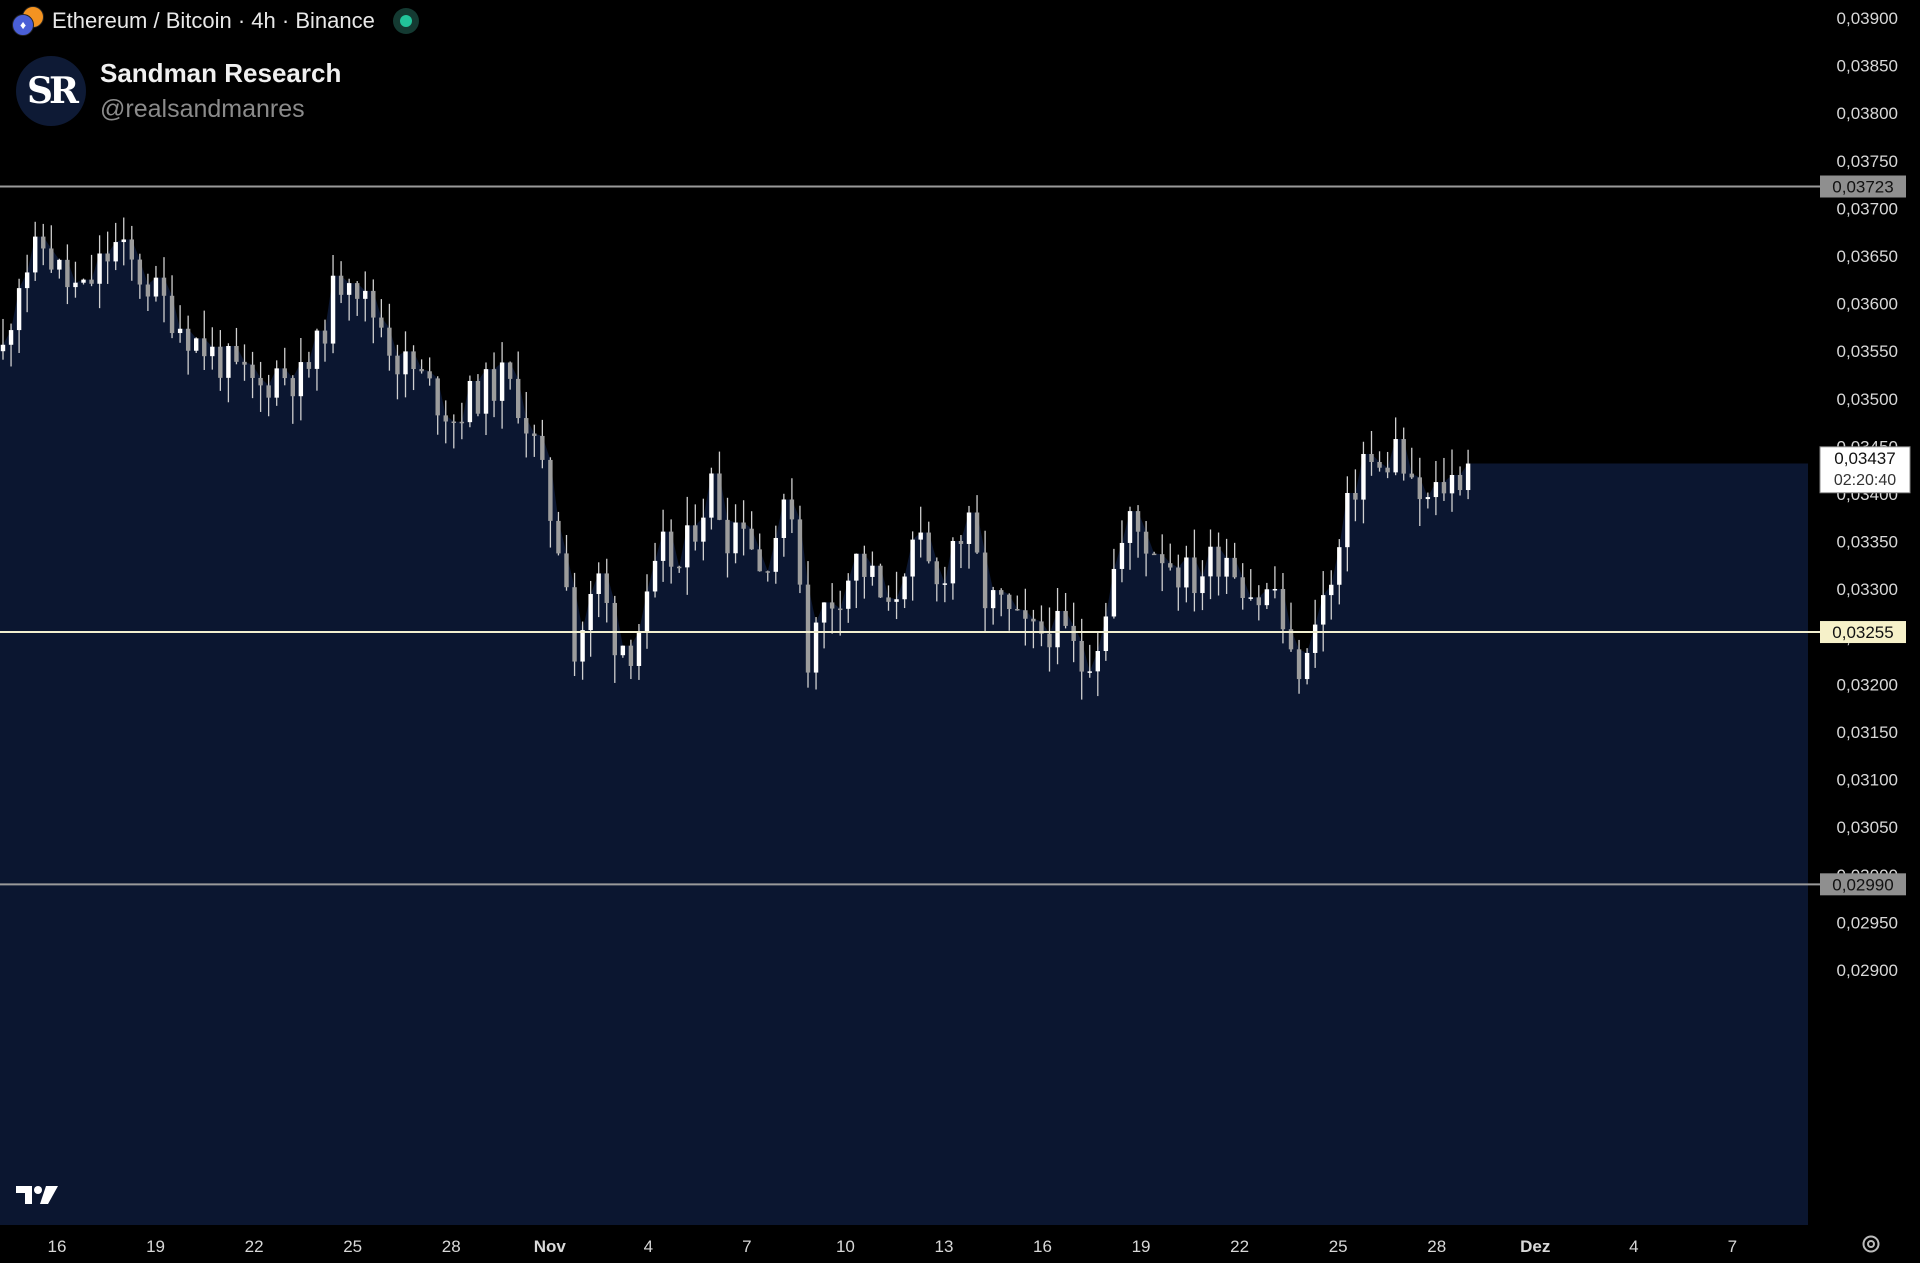  What do you see at coordinates (1867, 922) in the screenshot?
I see `y-tick-label: 0,02950` at bounding box center [1867, 922].